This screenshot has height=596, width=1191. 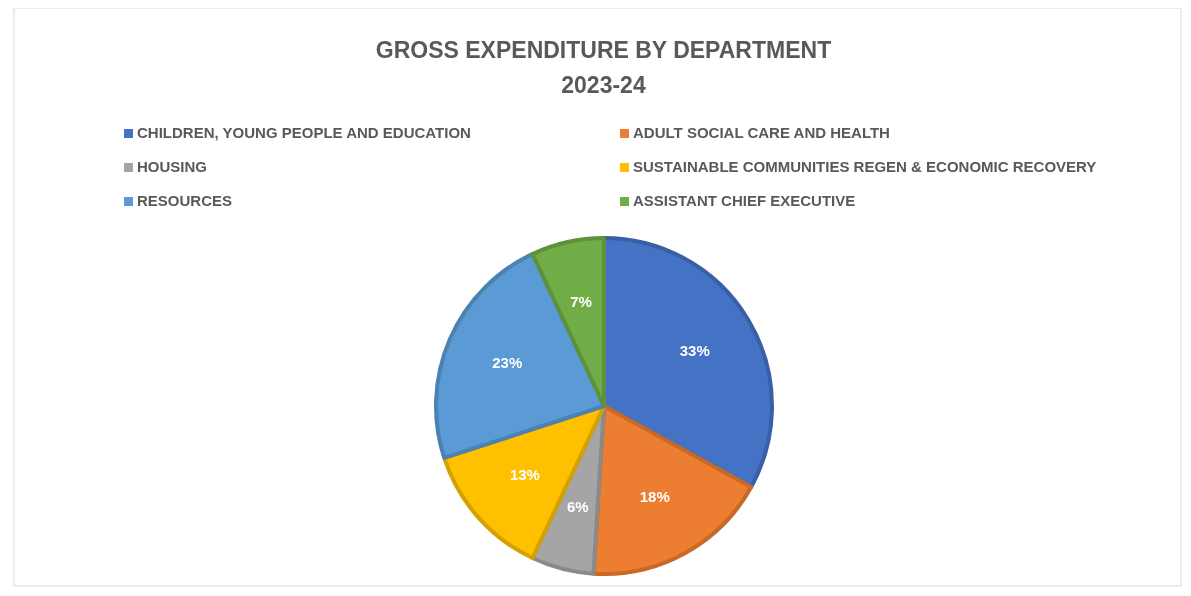 What do you see at coordinates (603, 50) in the screenshot?
I see `chart-title: GROSS EXPENDITURE BY DEPARTMENT` at bounding box center [603, 50].